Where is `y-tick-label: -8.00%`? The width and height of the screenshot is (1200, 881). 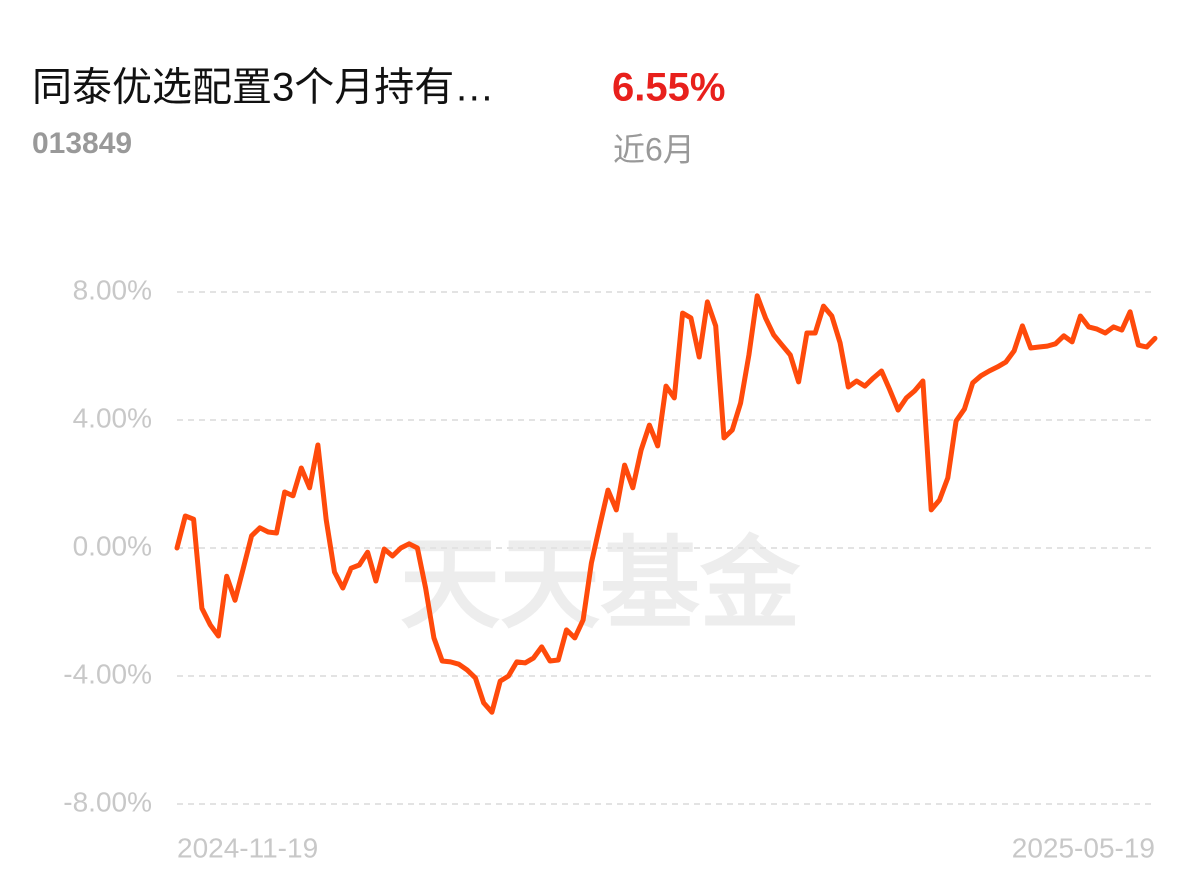
y-tick-label: -8.00% is located at coordinates (107, 801).